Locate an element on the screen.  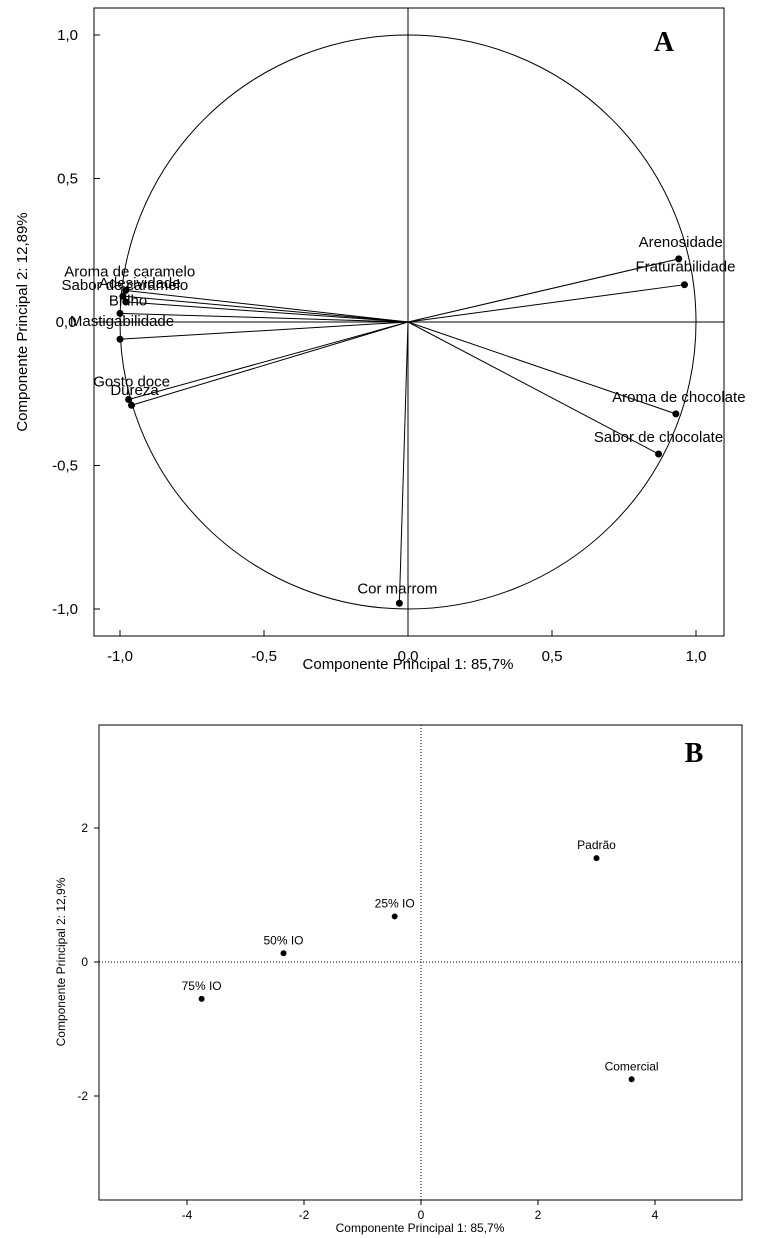
y-tick-label: -1,0 is located at coordinates (65, 609).